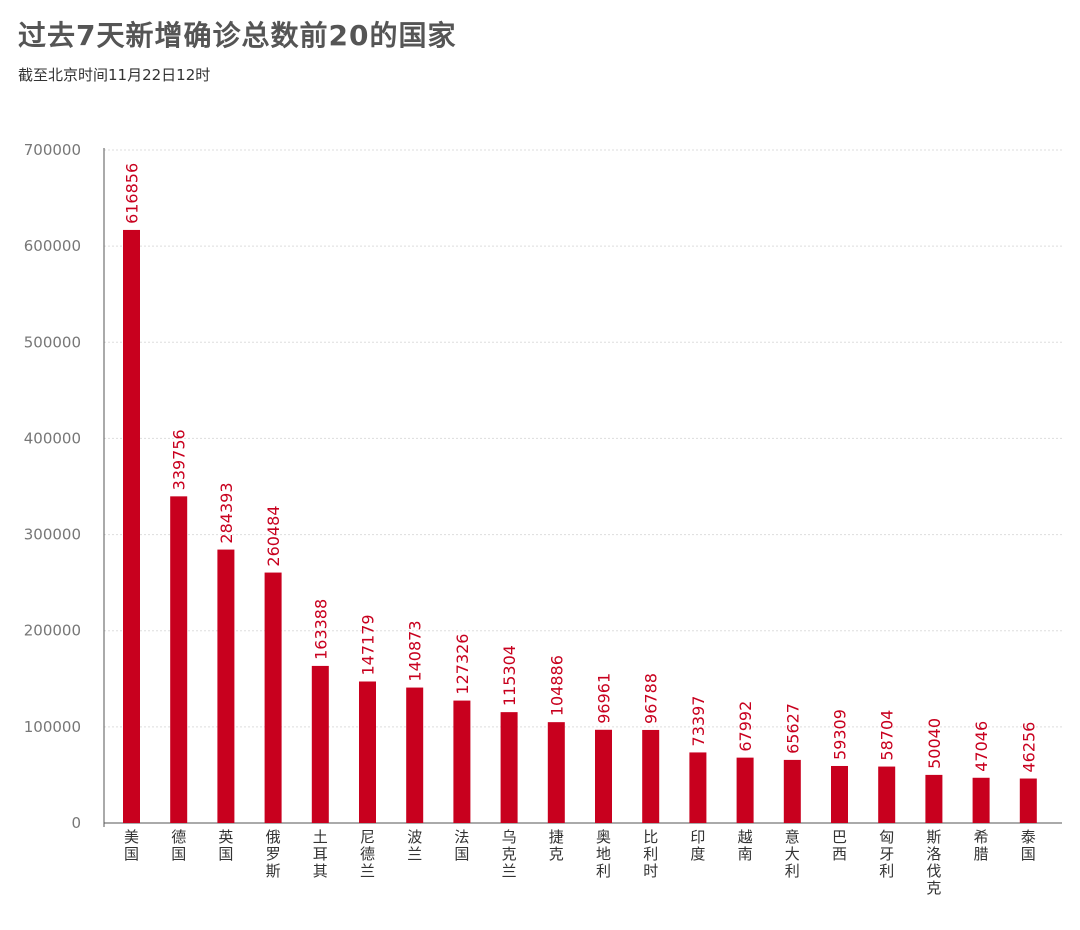 The image size is (1080, 930). Describe the element at coordinates (273, 854) in the screenshot. I see `x-tick-label: 俄罗斯` at that location.